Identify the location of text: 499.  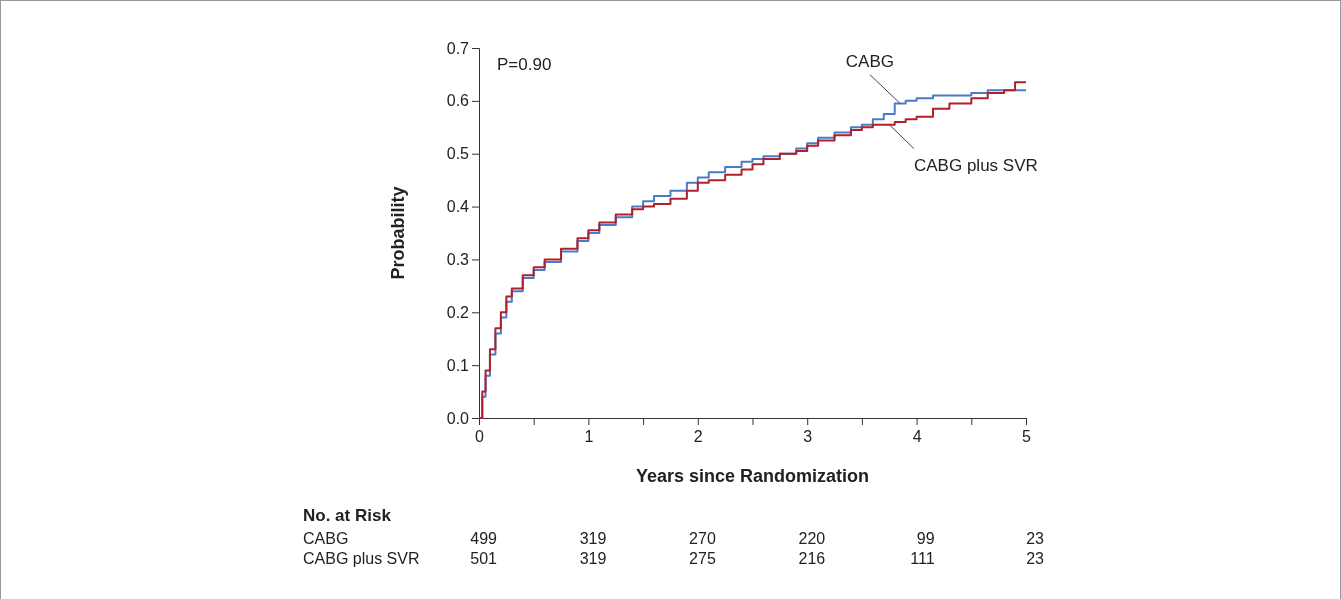
(483, 538).